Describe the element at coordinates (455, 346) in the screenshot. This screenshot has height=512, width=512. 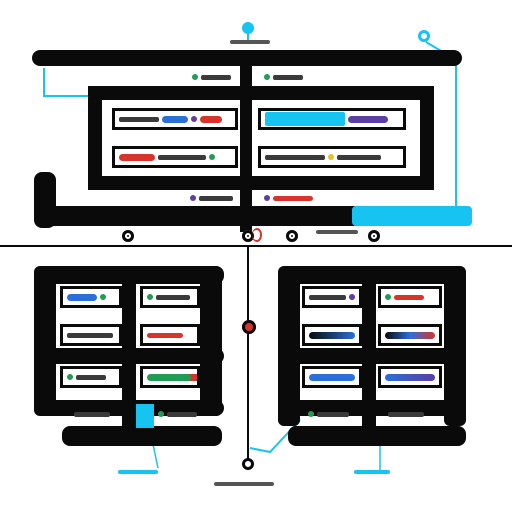
I see `br-right-post` at that location.